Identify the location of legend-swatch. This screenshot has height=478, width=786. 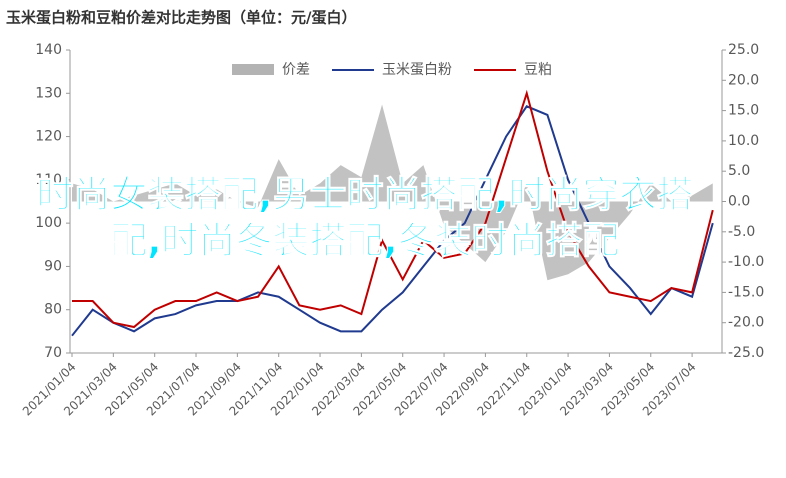
(253, 69).